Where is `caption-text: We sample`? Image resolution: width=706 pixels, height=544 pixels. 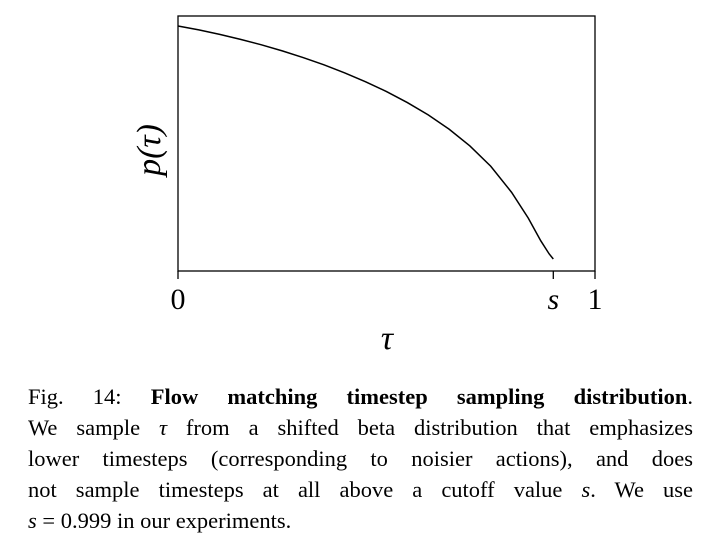 caption-text: We sample is located at coordinates (93, 427).